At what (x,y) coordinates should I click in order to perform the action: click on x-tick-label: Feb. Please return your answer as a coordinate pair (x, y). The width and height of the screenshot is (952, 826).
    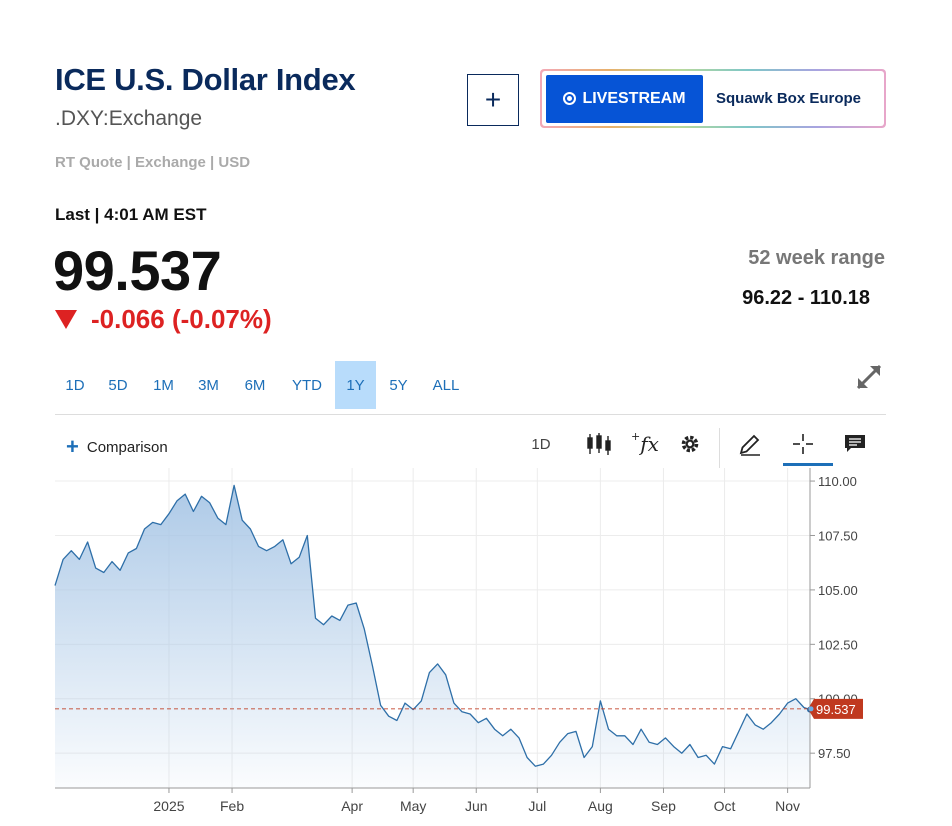
    Looking at the image, I should click on (232, 806).